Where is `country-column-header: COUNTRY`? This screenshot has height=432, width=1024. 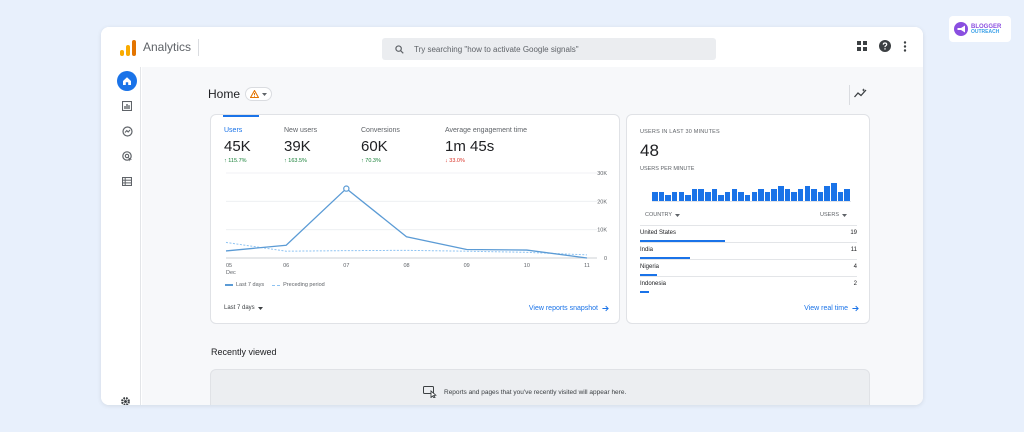
country-column-header: COUNTRY is located at coordinates (663, 215).